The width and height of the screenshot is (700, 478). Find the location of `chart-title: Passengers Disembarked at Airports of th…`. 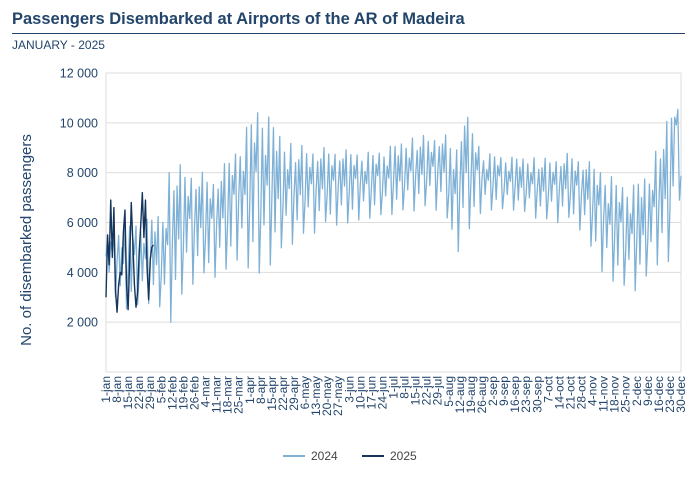

chart-title: Passengers Disembarked at Airports of th… is located at coordinates (238, 19).